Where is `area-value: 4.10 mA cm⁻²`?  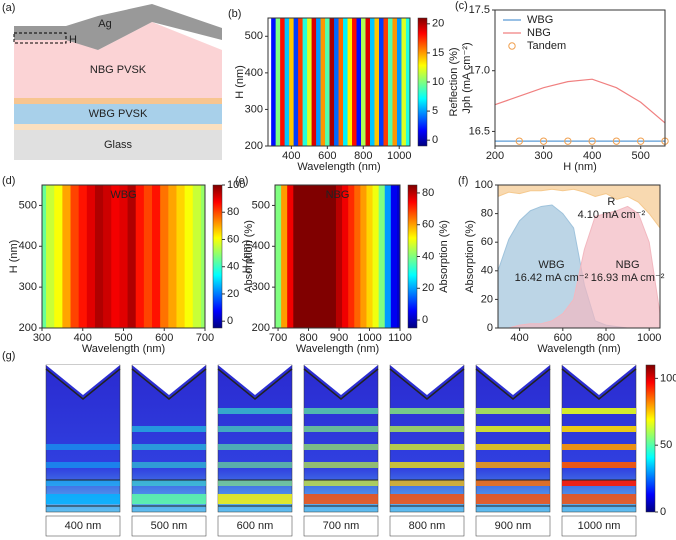 area-value: 4.10 mA cm⁻² is located at coordinates (612, 215).